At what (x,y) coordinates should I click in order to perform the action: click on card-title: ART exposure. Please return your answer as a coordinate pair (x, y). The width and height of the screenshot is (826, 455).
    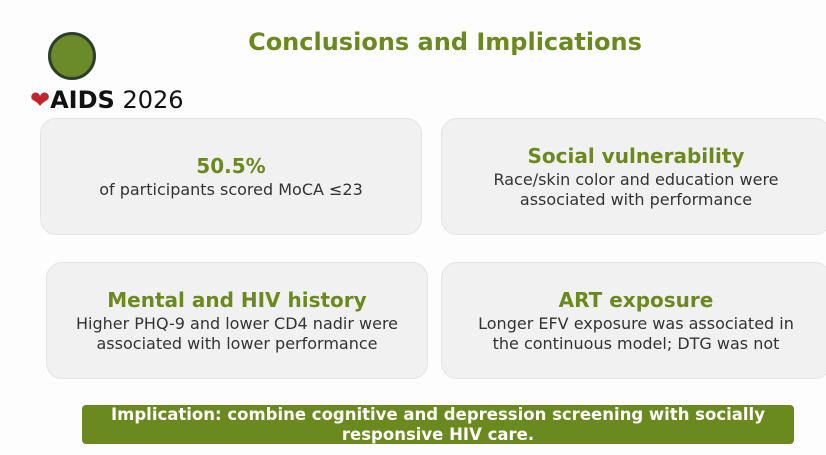
    Looking at the image, I should click on (636, 299).